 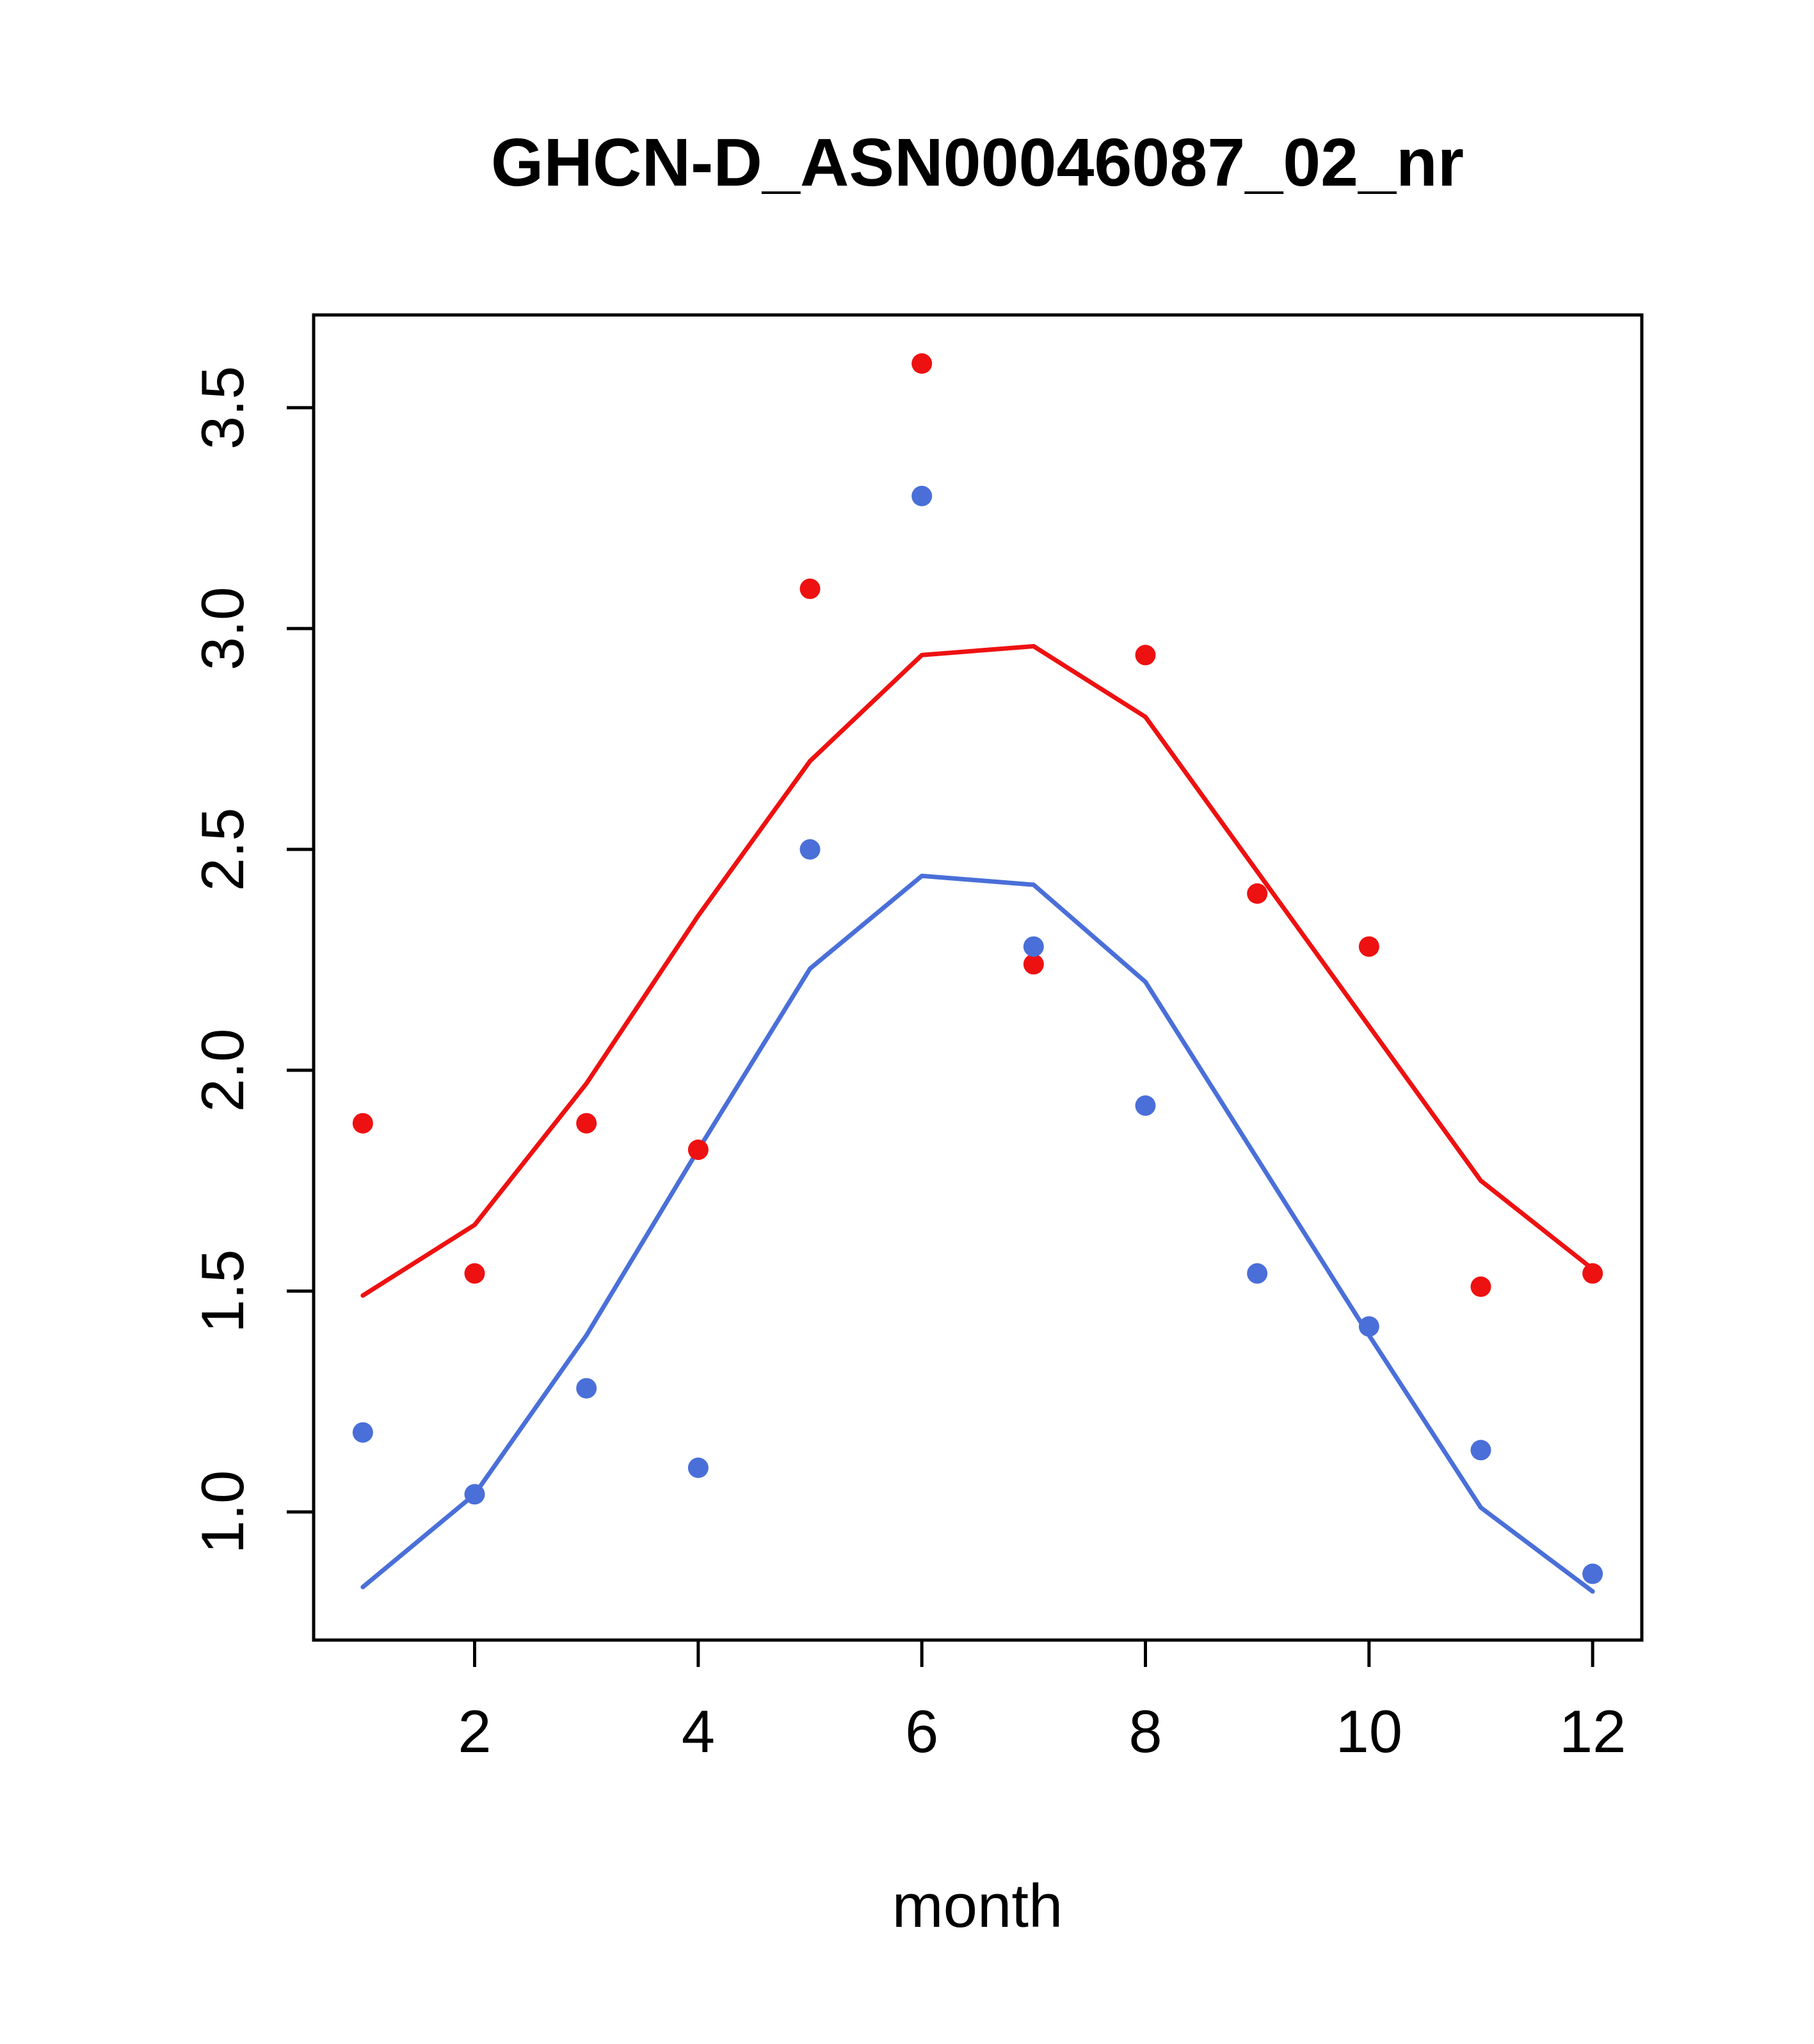 What do you see at coordinates (1369, 1731) in the screenshot?
I see `x-tick-label: 10` at bounding box center [1369, 1731].